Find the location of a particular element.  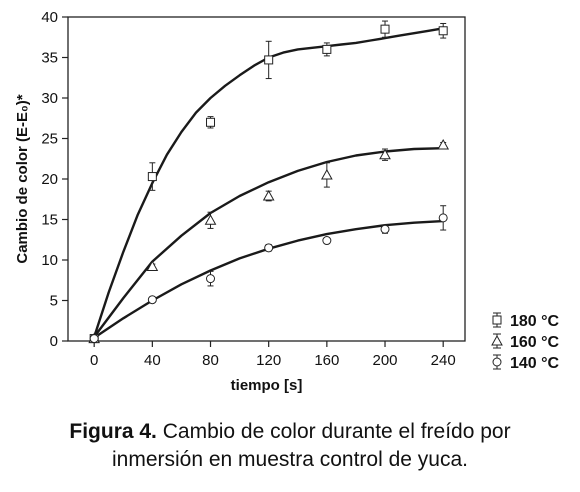

y-tick-label: 35 is located at coordinates (49, 58).